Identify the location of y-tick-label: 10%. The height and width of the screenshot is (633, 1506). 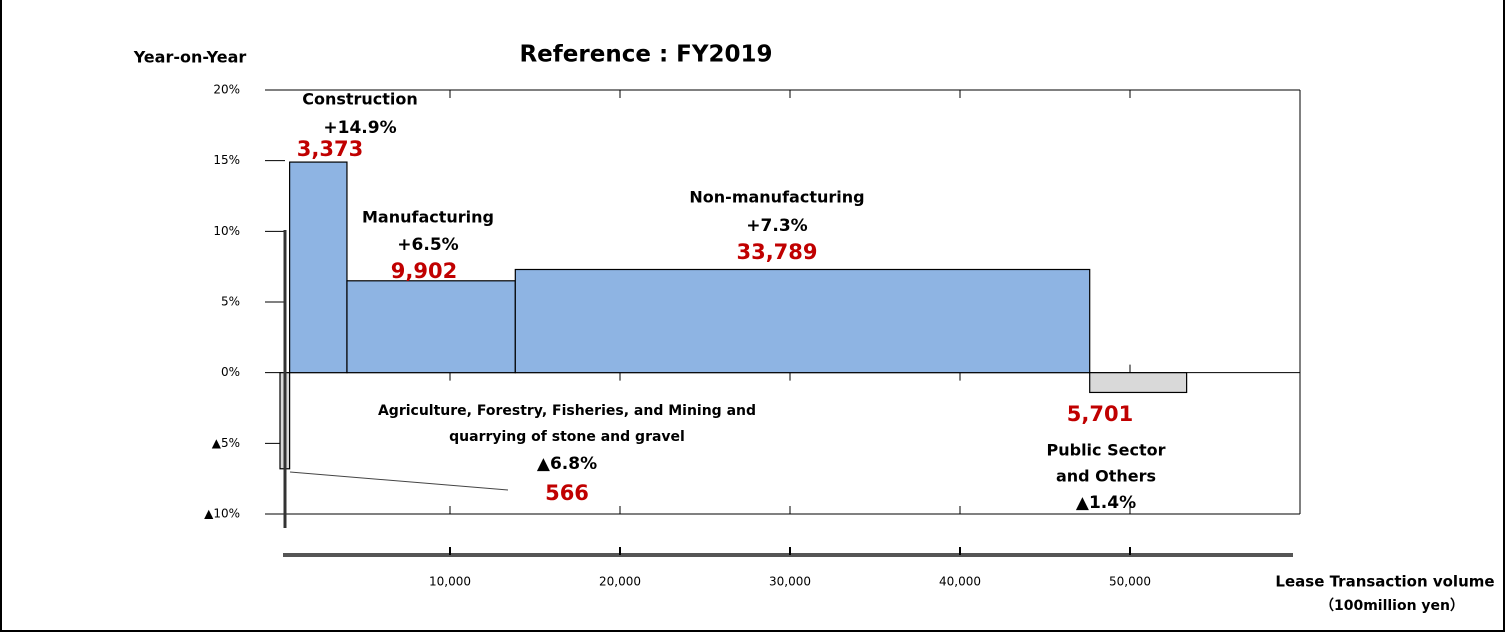
(226, 231).